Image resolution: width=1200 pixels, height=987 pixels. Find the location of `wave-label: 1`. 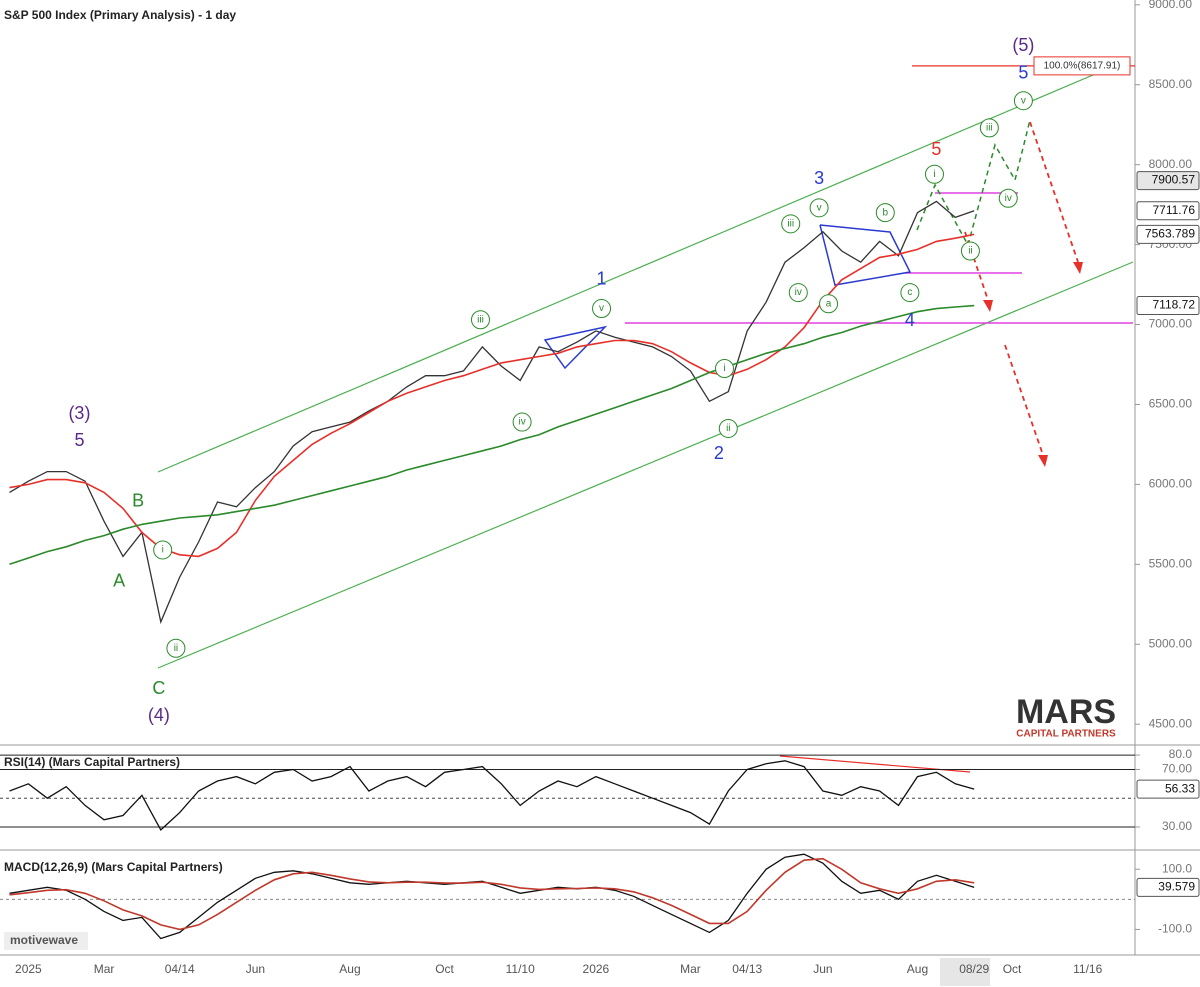

wave-label: 1 is located at coordinates (602, 279).